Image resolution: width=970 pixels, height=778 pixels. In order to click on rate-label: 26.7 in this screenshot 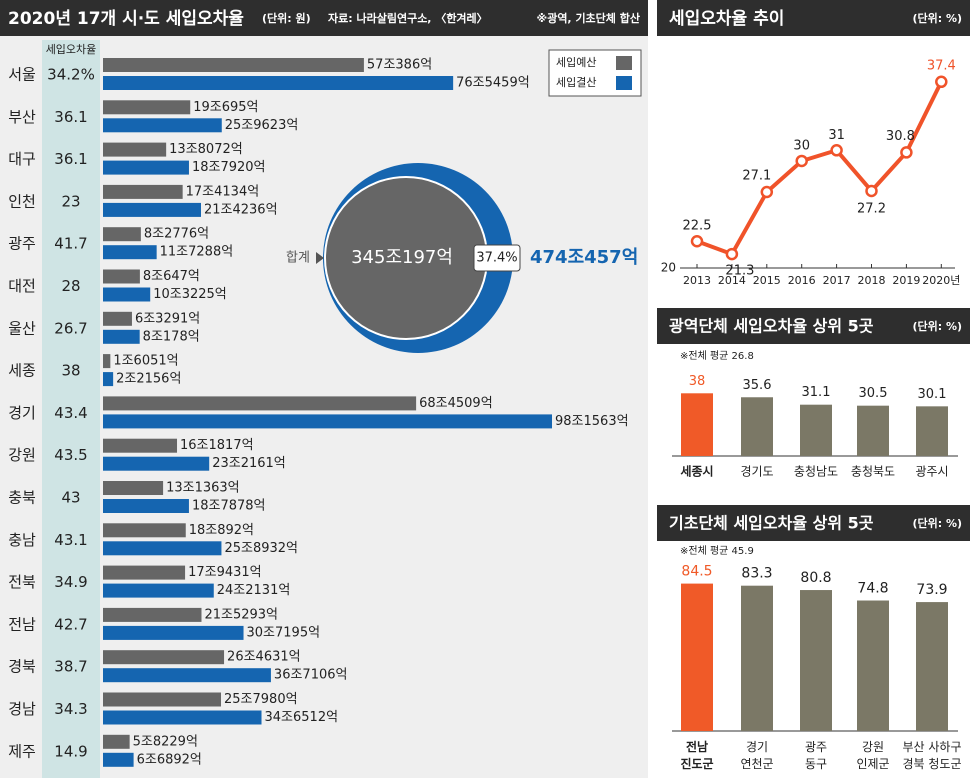, I will do `click(70, 328)`.